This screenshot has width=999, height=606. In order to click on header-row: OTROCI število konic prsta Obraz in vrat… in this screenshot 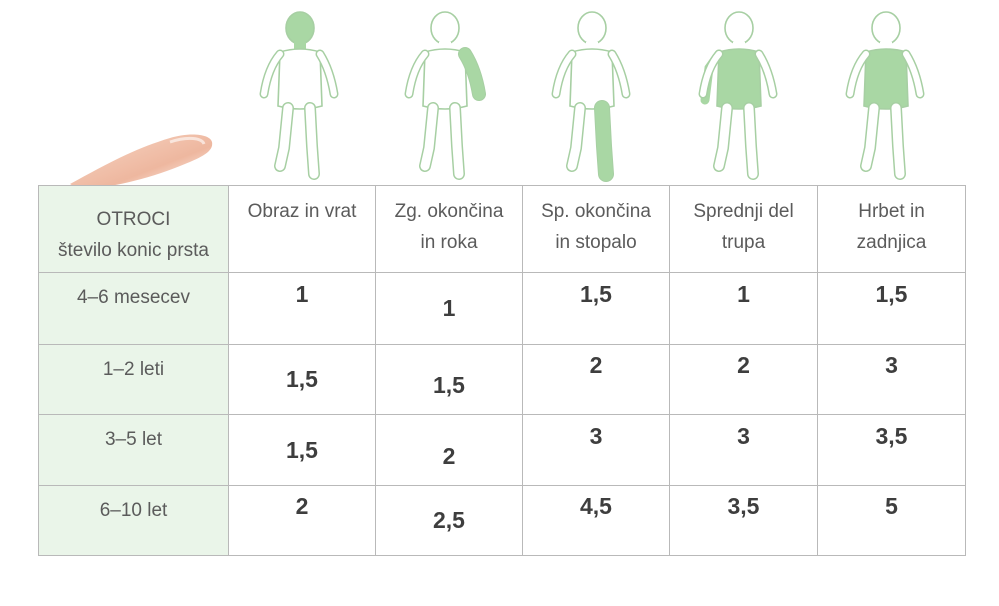, I will do `click(502, 229)`.